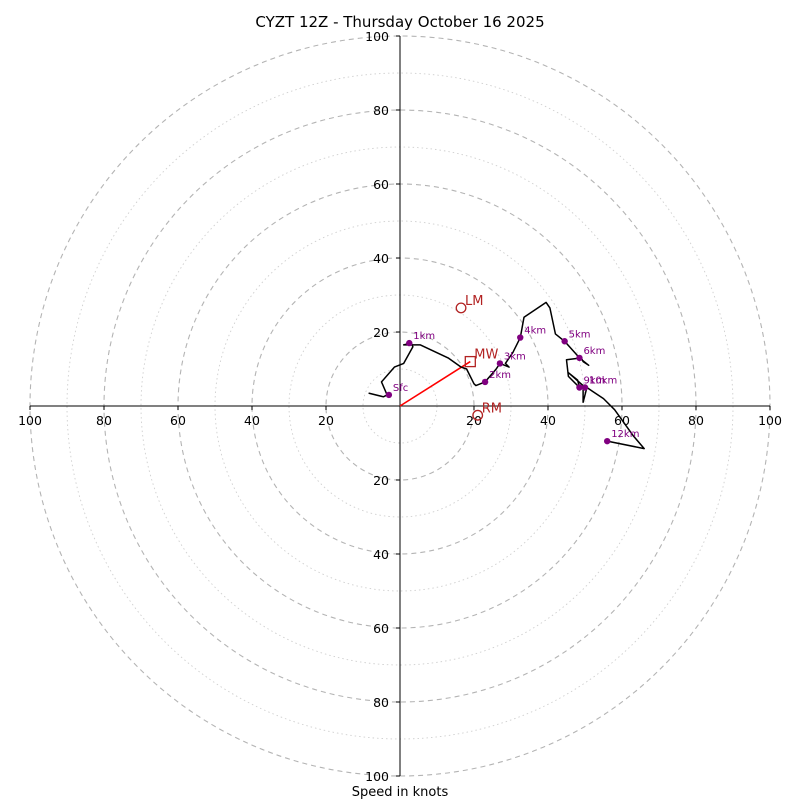 Image resolution: width=800 pixels, height=800 pixels. I want to click on height-label: 10km, so click(603, 381).